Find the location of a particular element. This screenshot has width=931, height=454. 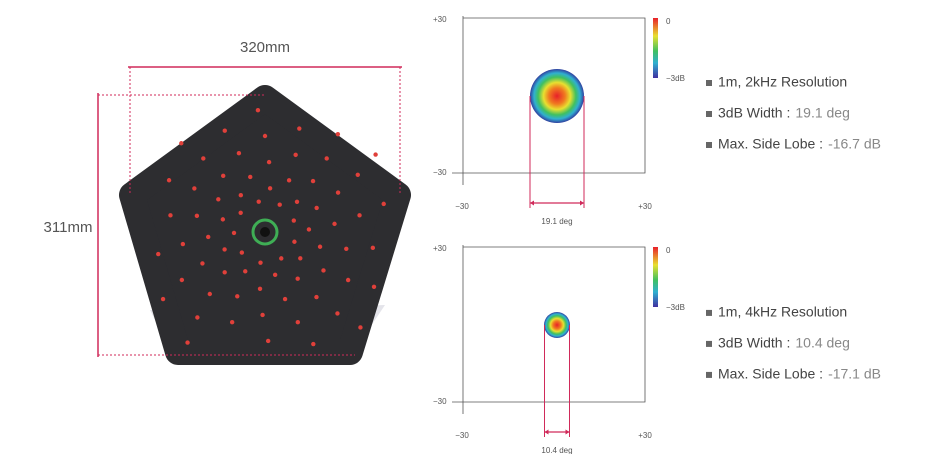

spec-value: -17.1 dB is located at coordinates (854, 374).